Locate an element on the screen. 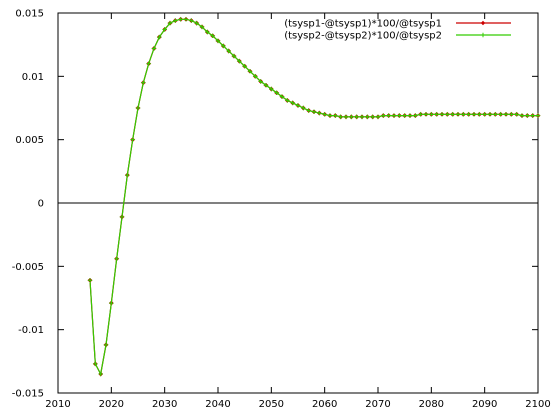  x-tick-label: 2010 is located at coordinates (57, 404).